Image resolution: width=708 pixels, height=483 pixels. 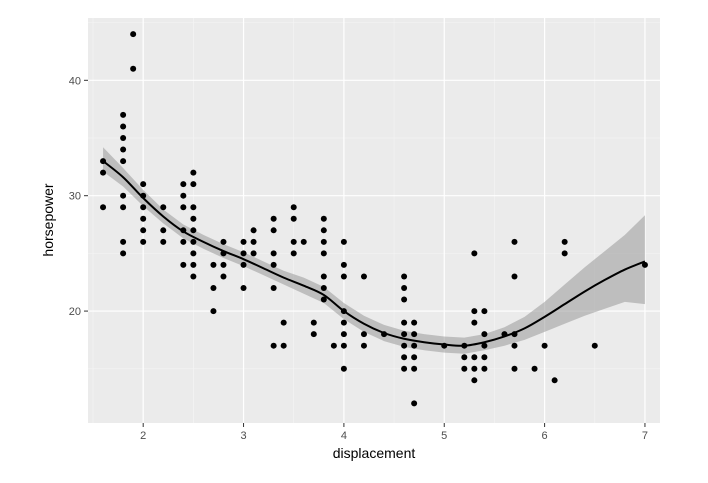 I want to click on x-tick-label: 5, so click(x=444, y=436).